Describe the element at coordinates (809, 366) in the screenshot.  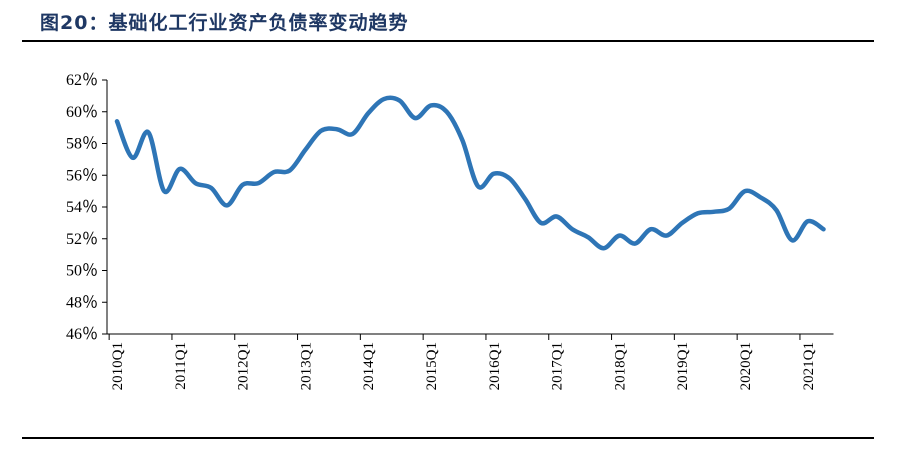
I see `x-tick-label: 2021Q1` at that location.